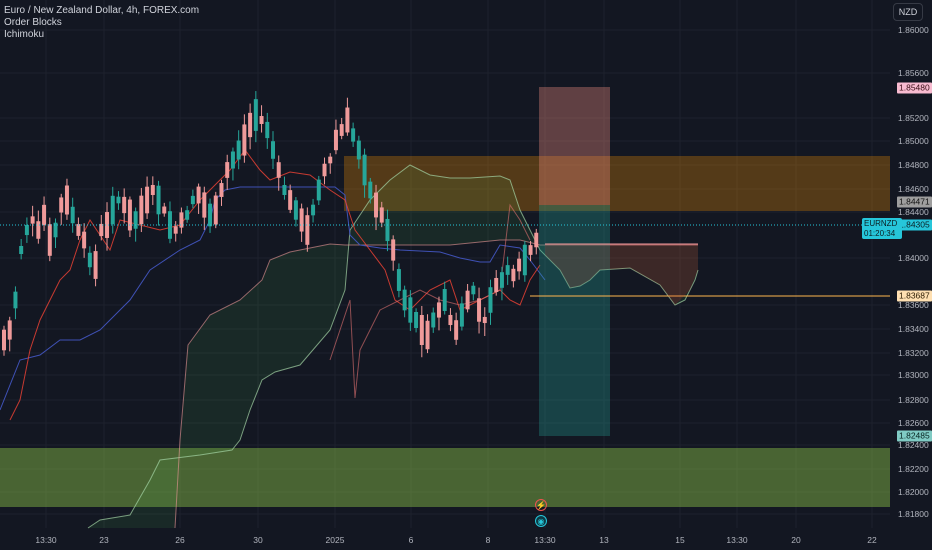 This screenshot has height=550, width=932. I want to click on bar-countdown: 01:20:34, so click(880, 233).